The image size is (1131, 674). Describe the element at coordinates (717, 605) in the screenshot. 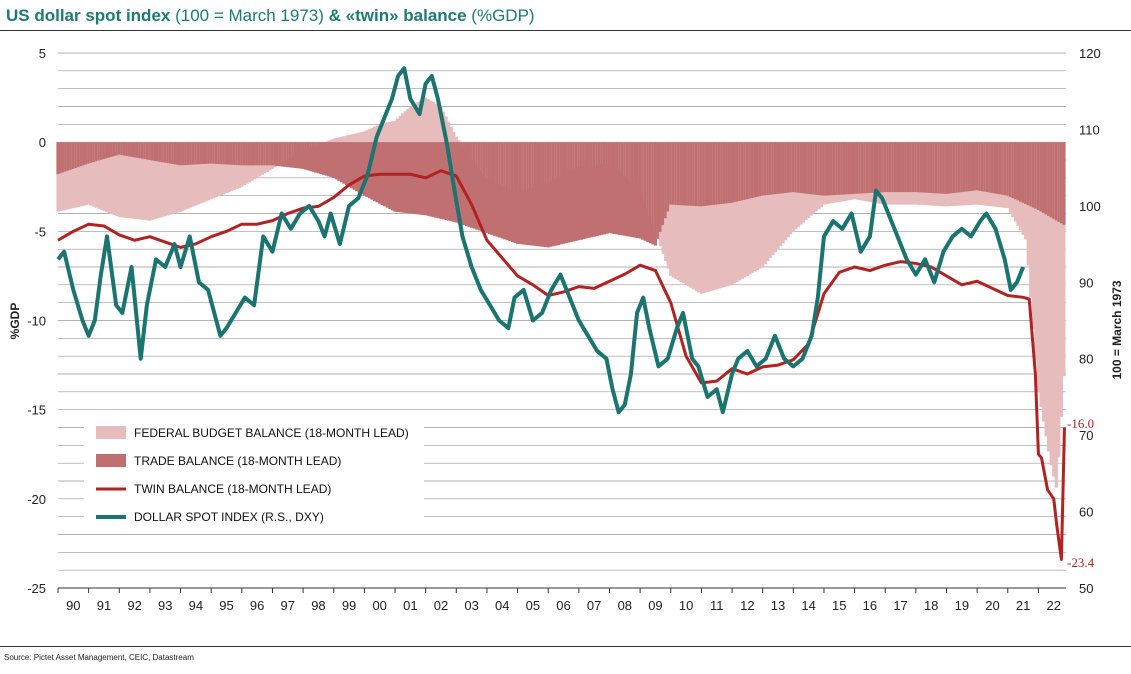

I see `x-tick-label: 11` at that location.